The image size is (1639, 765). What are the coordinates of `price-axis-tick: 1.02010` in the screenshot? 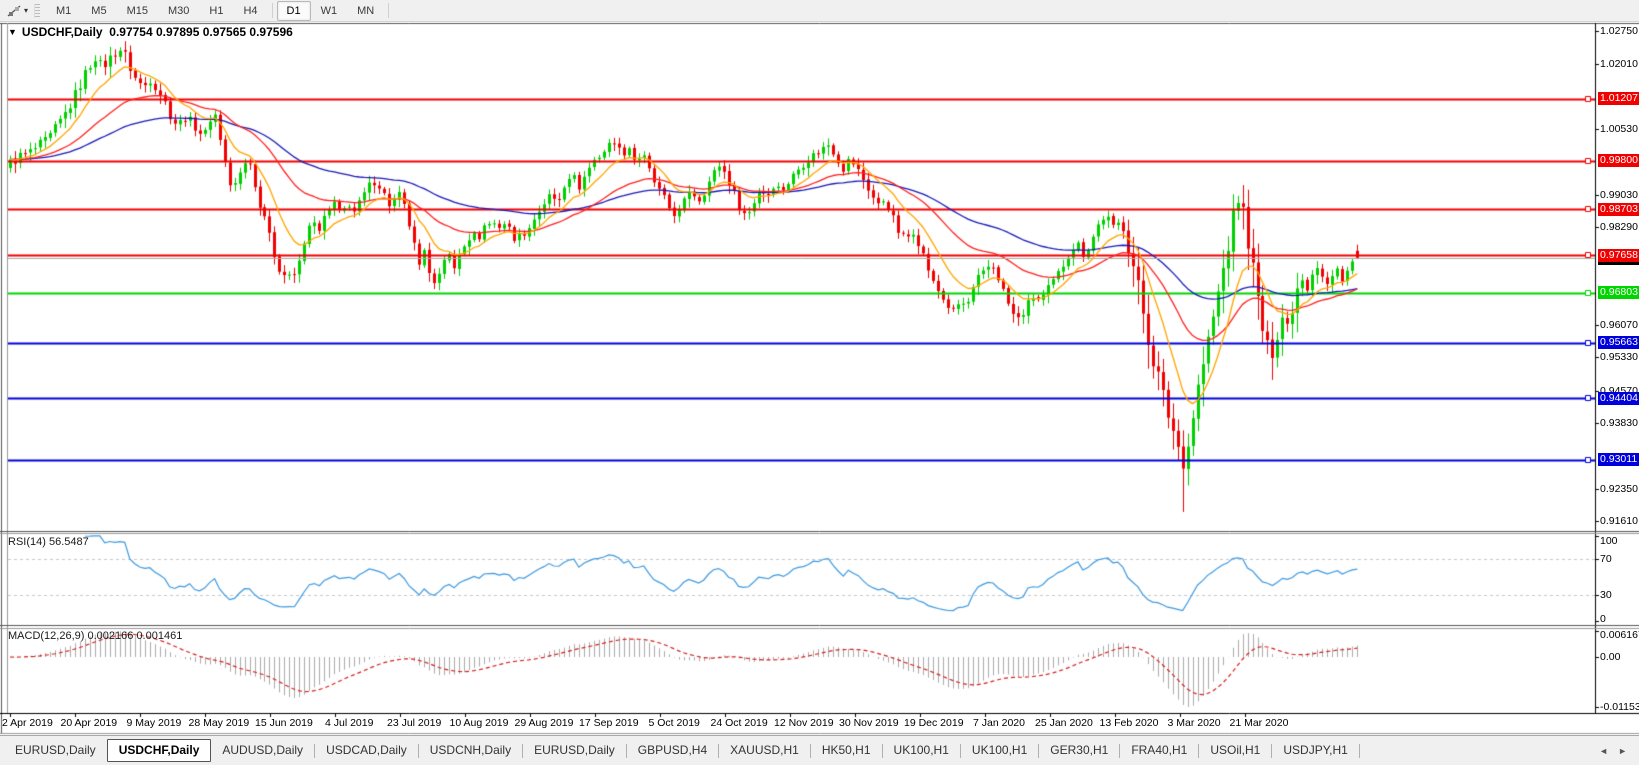 It's located at (1619, 63).